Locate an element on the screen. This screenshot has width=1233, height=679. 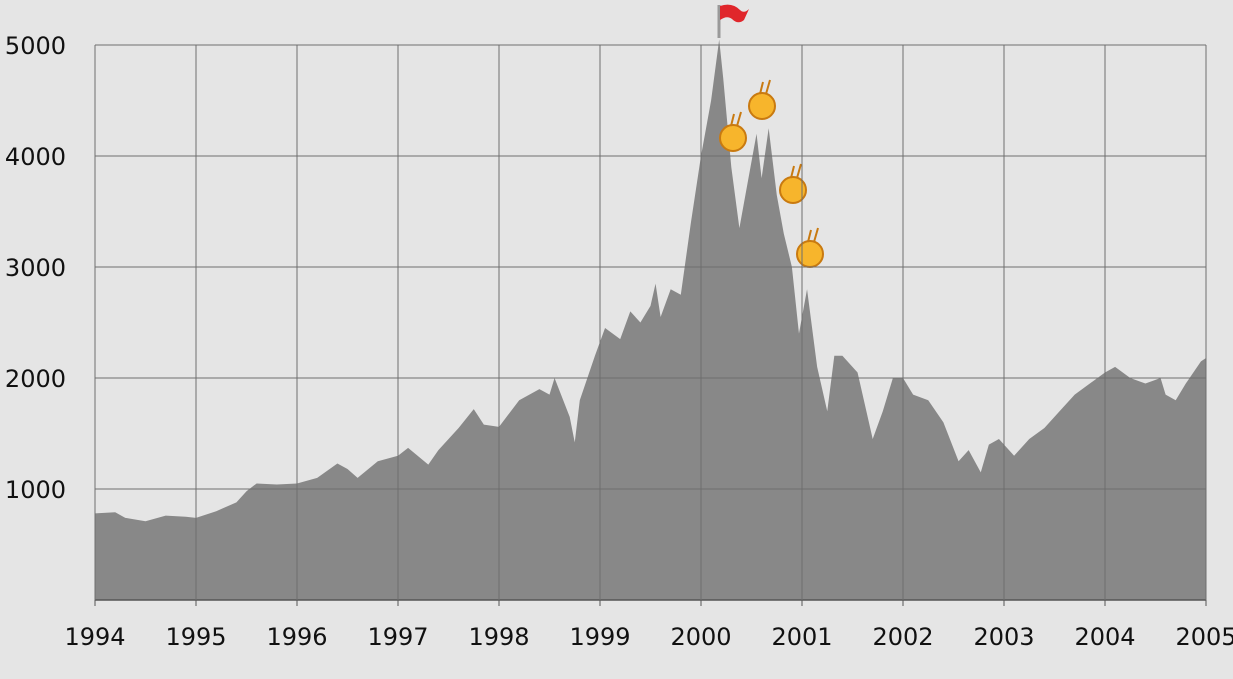
x-tick-label: 1996 is located at coordinates (296, 637).